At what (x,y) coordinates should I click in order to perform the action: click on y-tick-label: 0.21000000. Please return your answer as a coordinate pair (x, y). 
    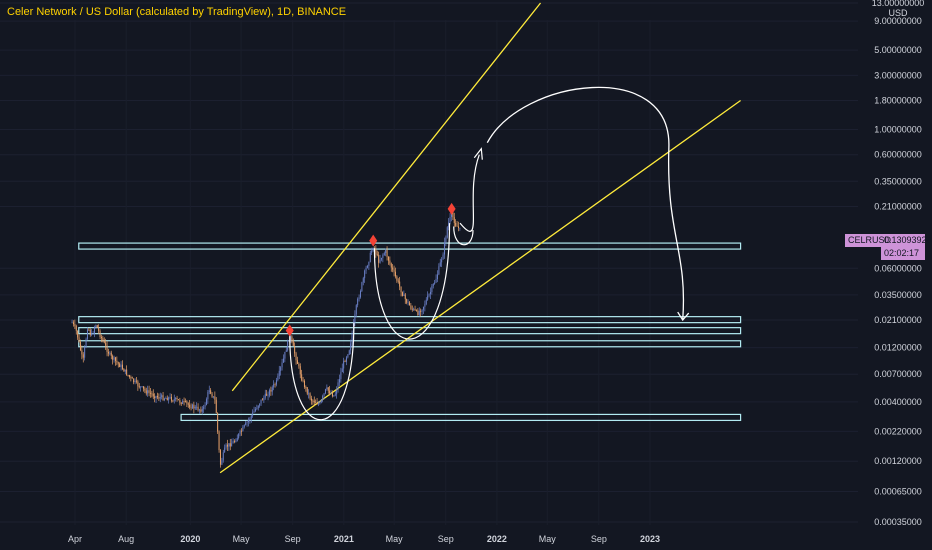
    Looking at the image, I should click on (898, 206).